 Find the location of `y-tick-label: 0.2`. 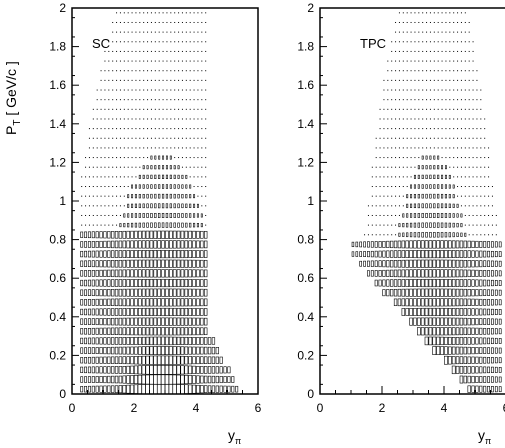

y-tick-label: 0.2 is located at coordinates (305, 355).